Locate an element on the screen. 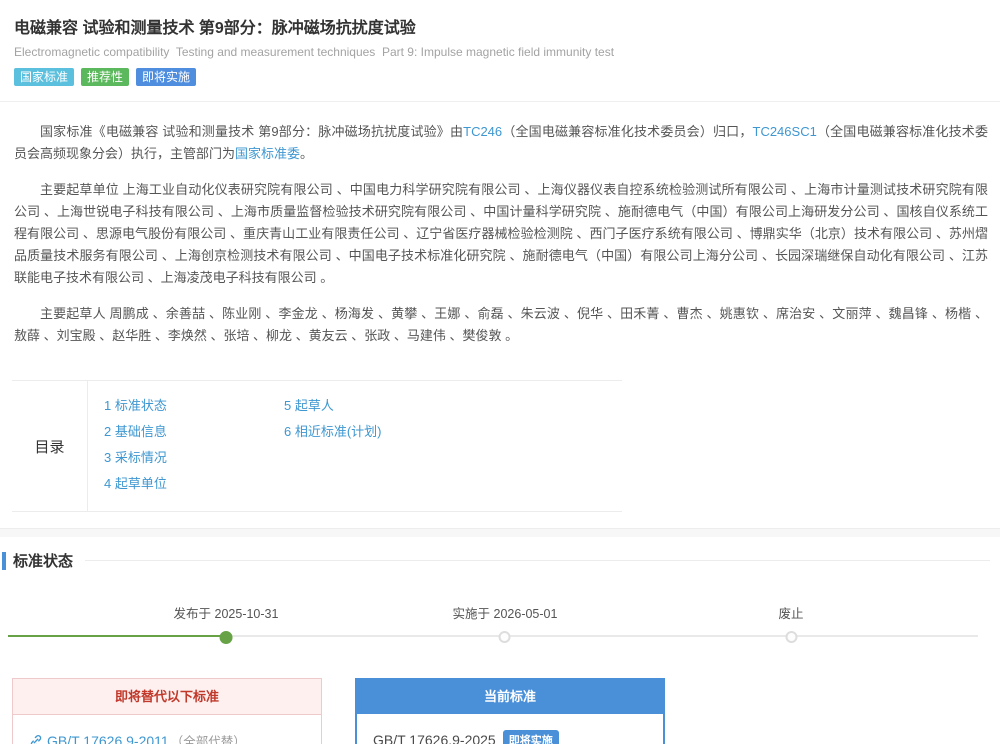  overview-text-3: （全国电磁兼容标准化技术委员会高频现象分会）执行，主管部门为 is located at coordinates (501, 142).